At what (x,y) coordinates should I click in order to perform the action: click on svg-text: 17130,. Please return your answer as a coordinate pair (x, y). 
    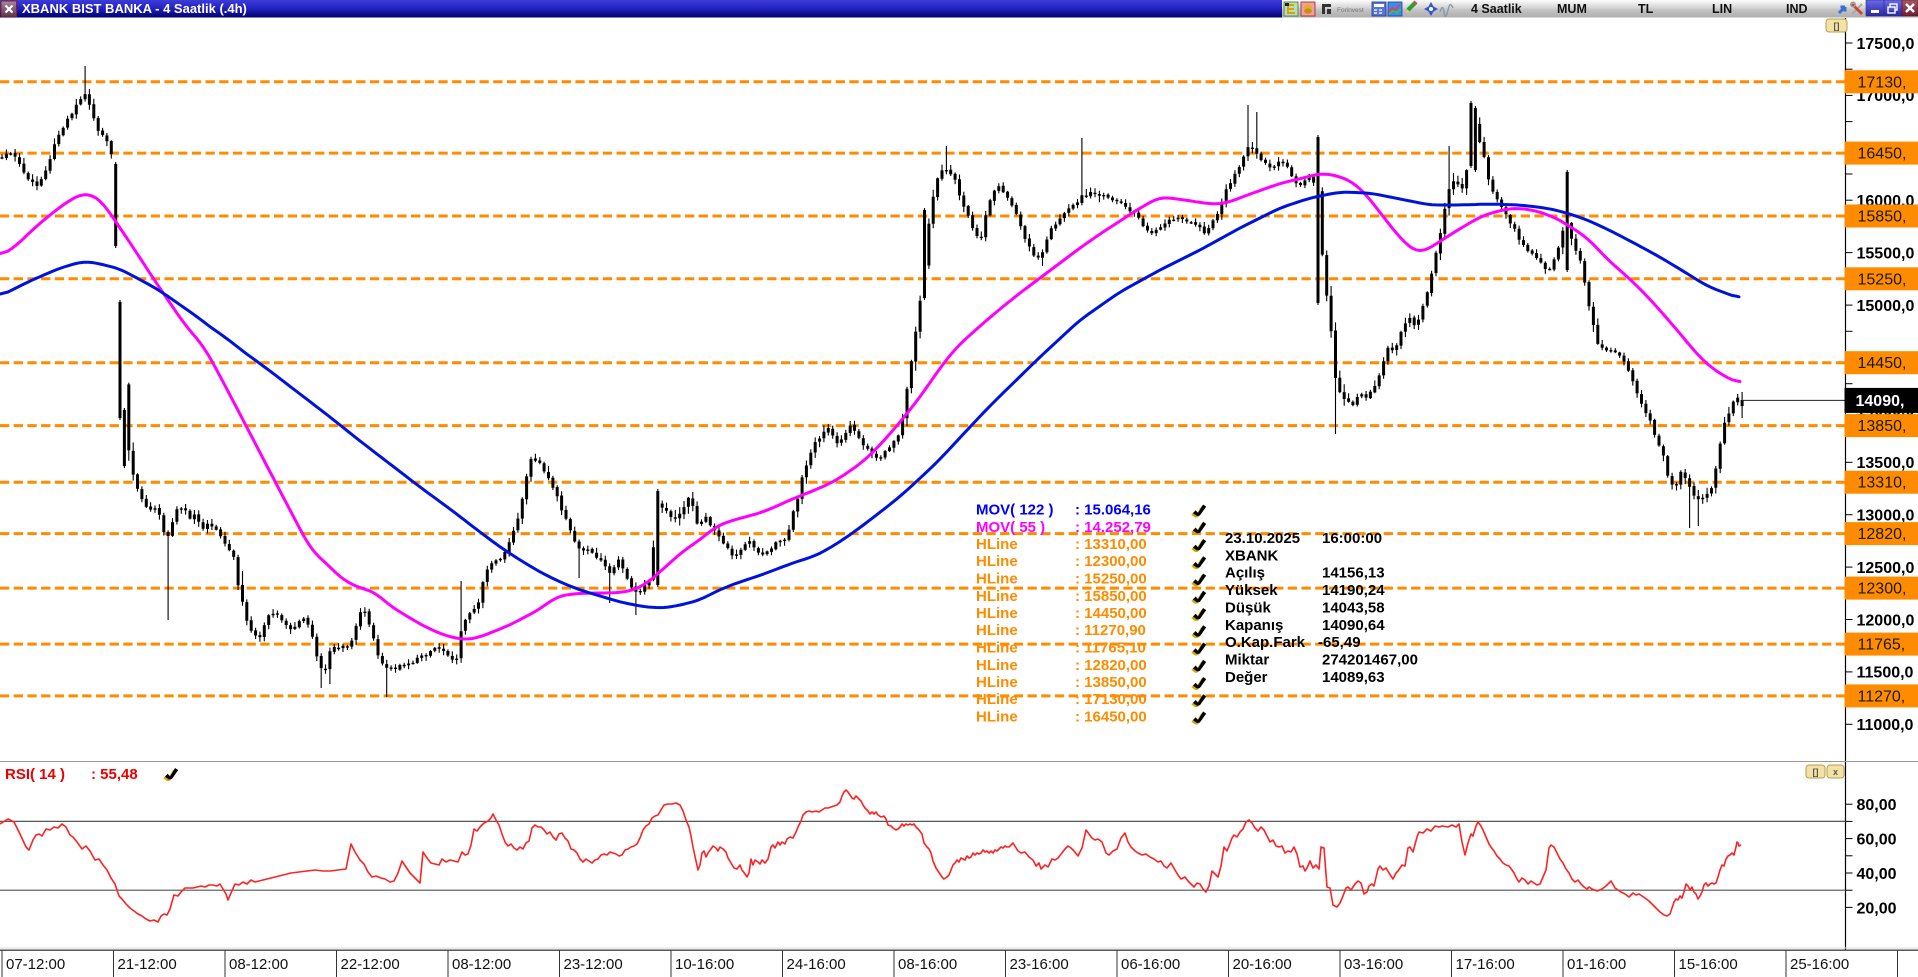
    Looking at the image, I should click on (1882, 82).